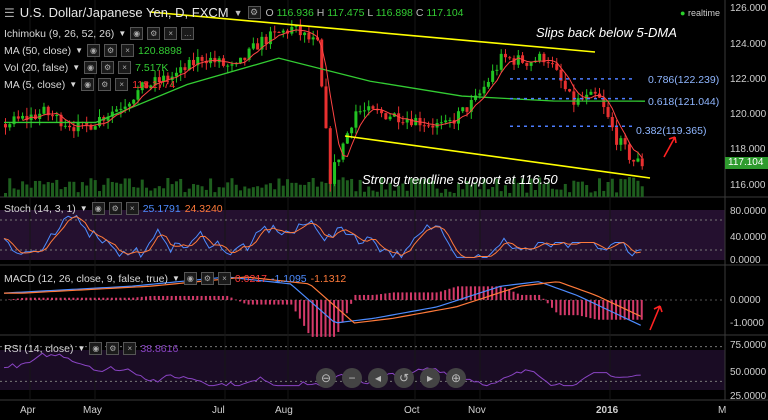 Image resolution: width=768 pixels, height=420 pixels. I want to click on indicator-ma50: MA (50, close) ▼ ◉ ⚙ × 120.8898, so click(93, 50).